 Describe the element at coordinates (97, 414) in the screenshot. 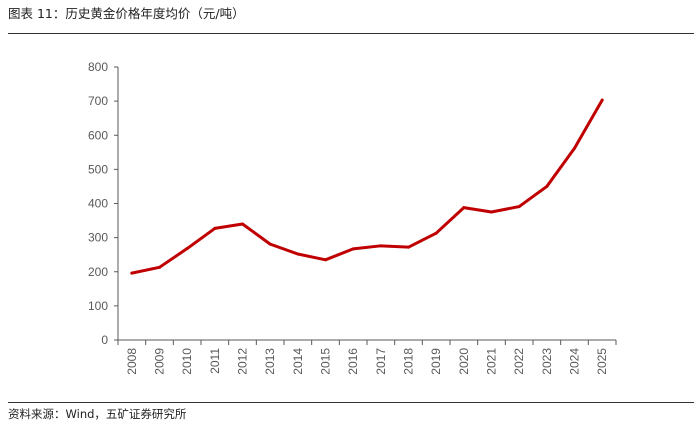

I see `source-note: 资料来源：Wind，五矿证券研究所` at that location.